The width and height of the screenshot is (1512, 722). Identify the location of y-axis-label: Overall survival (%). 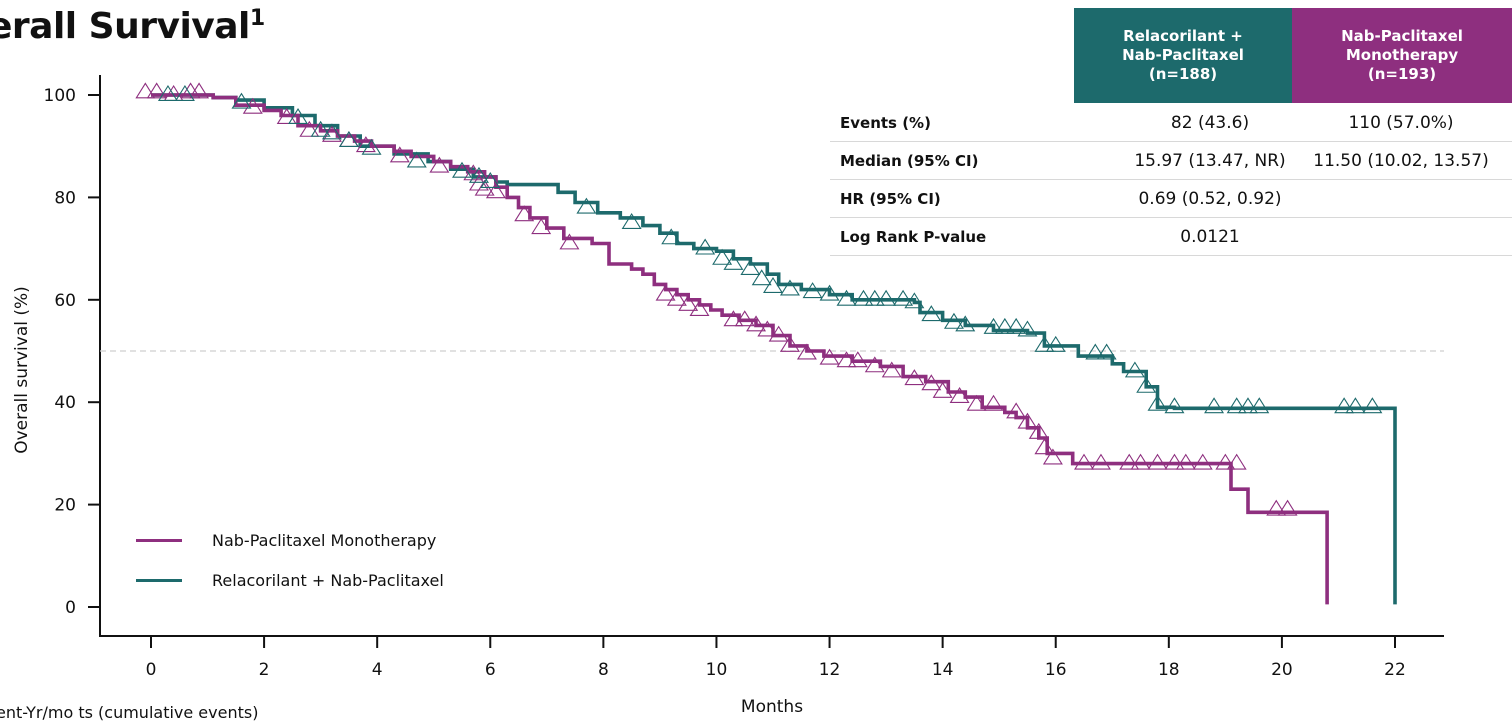
(22, 370).